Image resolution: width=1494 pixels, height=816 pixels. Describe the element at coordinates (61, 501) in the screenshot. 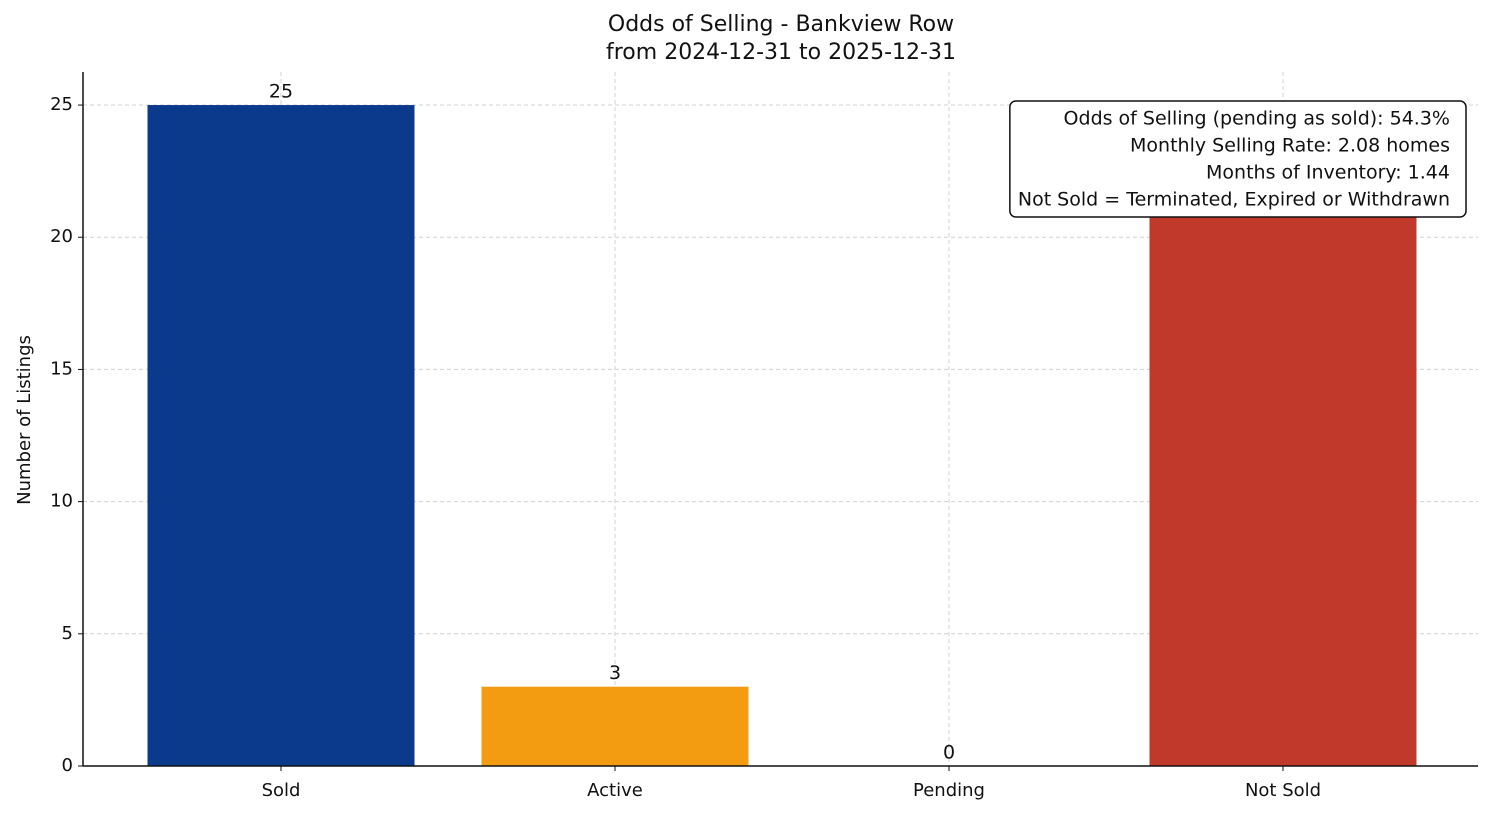

I see `y-tick-label: 10` at that location.